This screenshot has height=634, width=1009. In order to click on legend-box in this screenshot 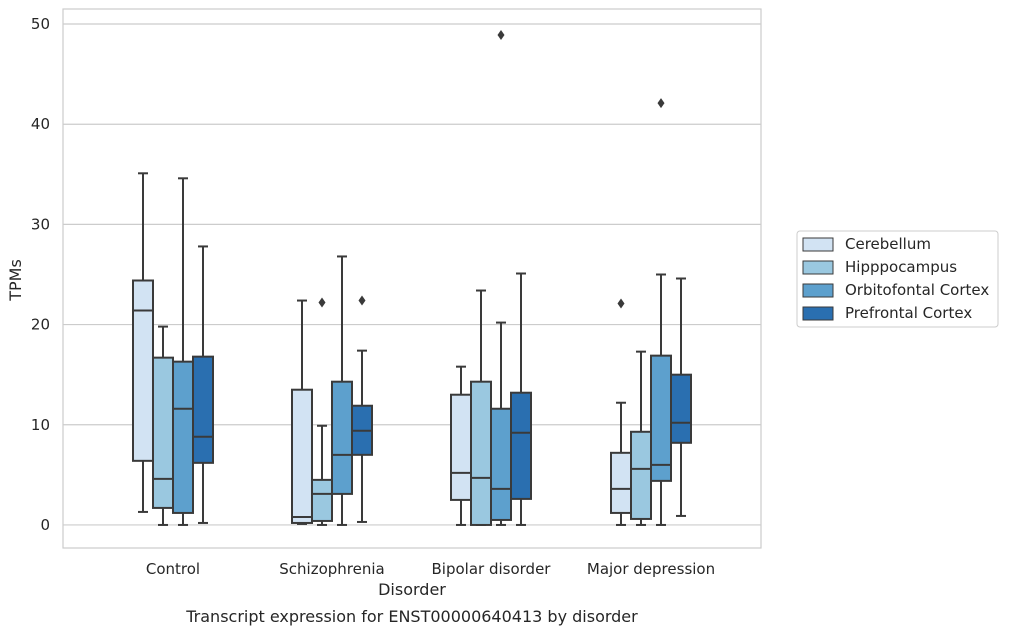, I will do `click(897, 279)`.